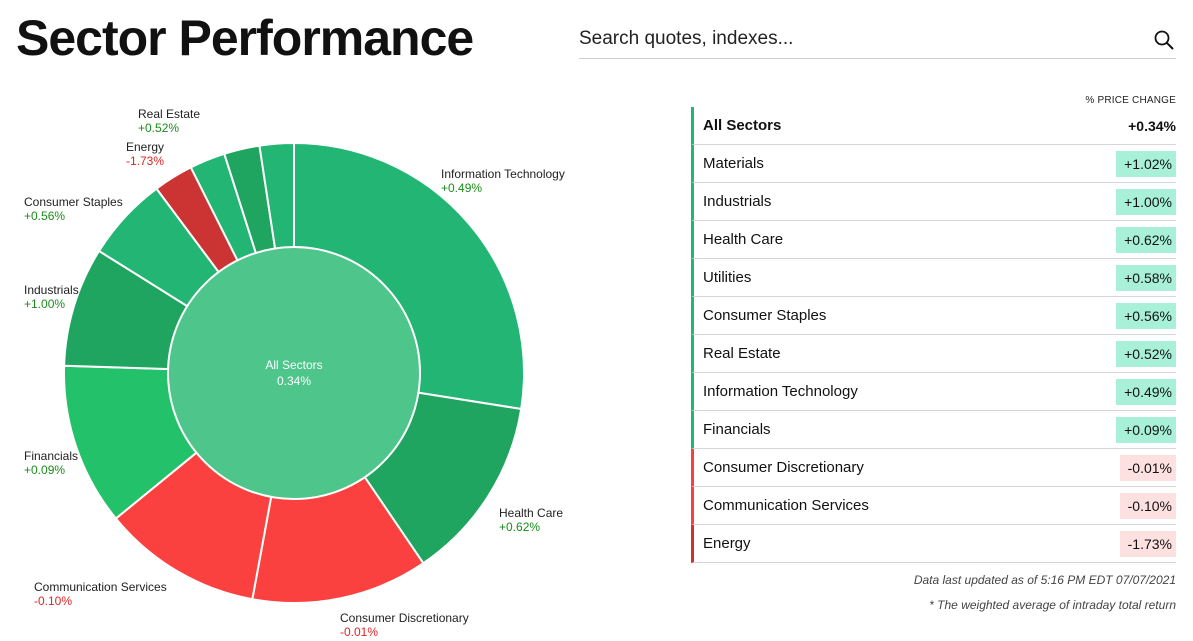  Describe the element at coordinates (1146, 391) in the screenshot. I see `row-value: +0.49%` at that location.